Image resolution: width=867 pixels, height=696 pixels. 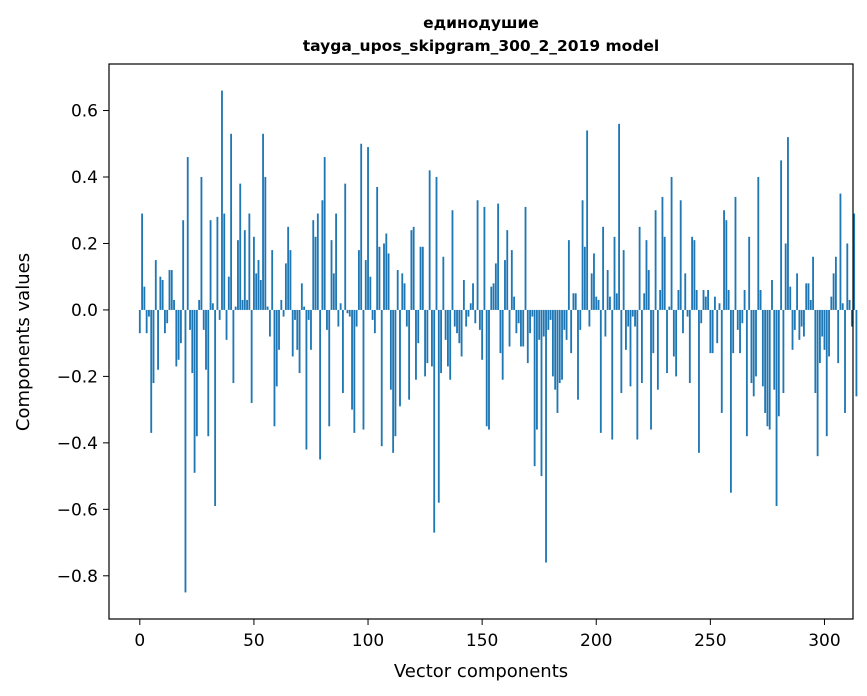 What do you see at coordinates (487, 635) in the screenshot?
I see `x-axis: 0 50 100 150 200 250 300` at bounding box center [487, 635].